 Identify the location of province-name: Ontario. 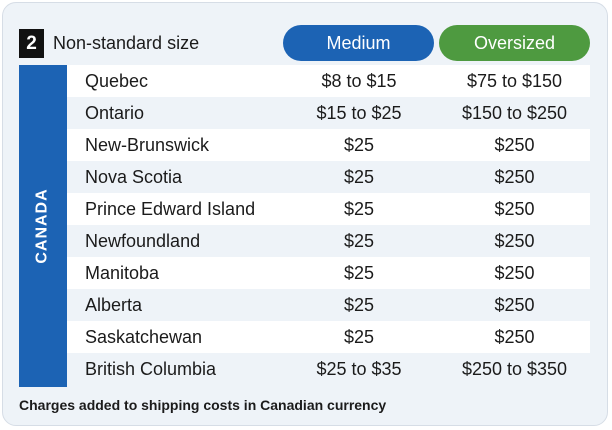
(115, 113).